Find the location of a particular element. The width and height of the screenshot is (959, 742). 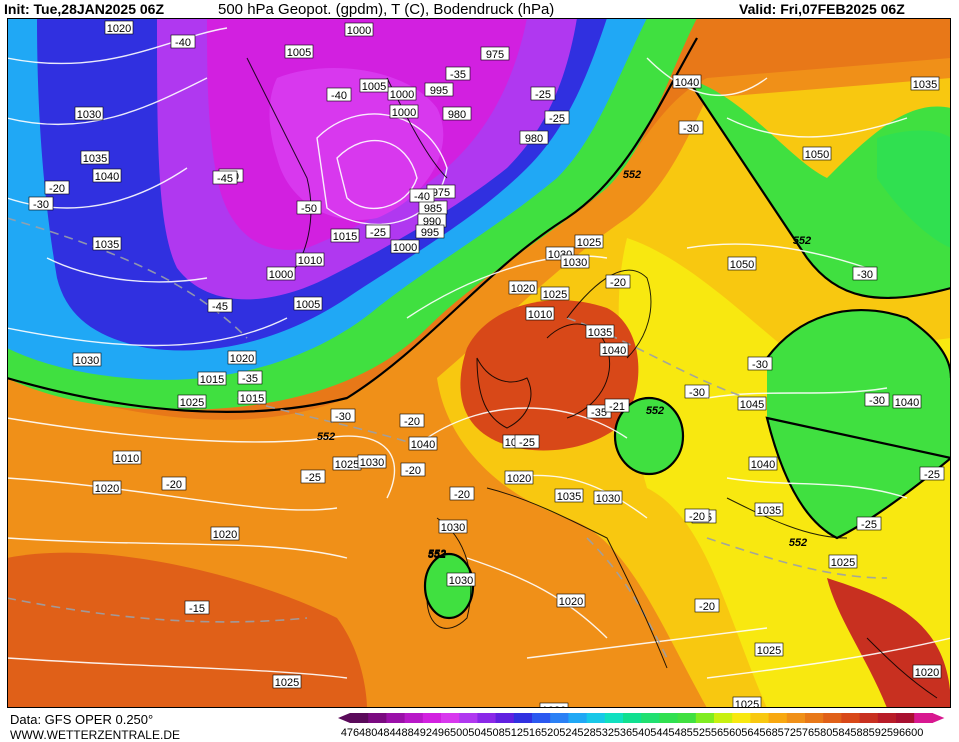

temperature-label: -45 is located at coordinates (220, 307).